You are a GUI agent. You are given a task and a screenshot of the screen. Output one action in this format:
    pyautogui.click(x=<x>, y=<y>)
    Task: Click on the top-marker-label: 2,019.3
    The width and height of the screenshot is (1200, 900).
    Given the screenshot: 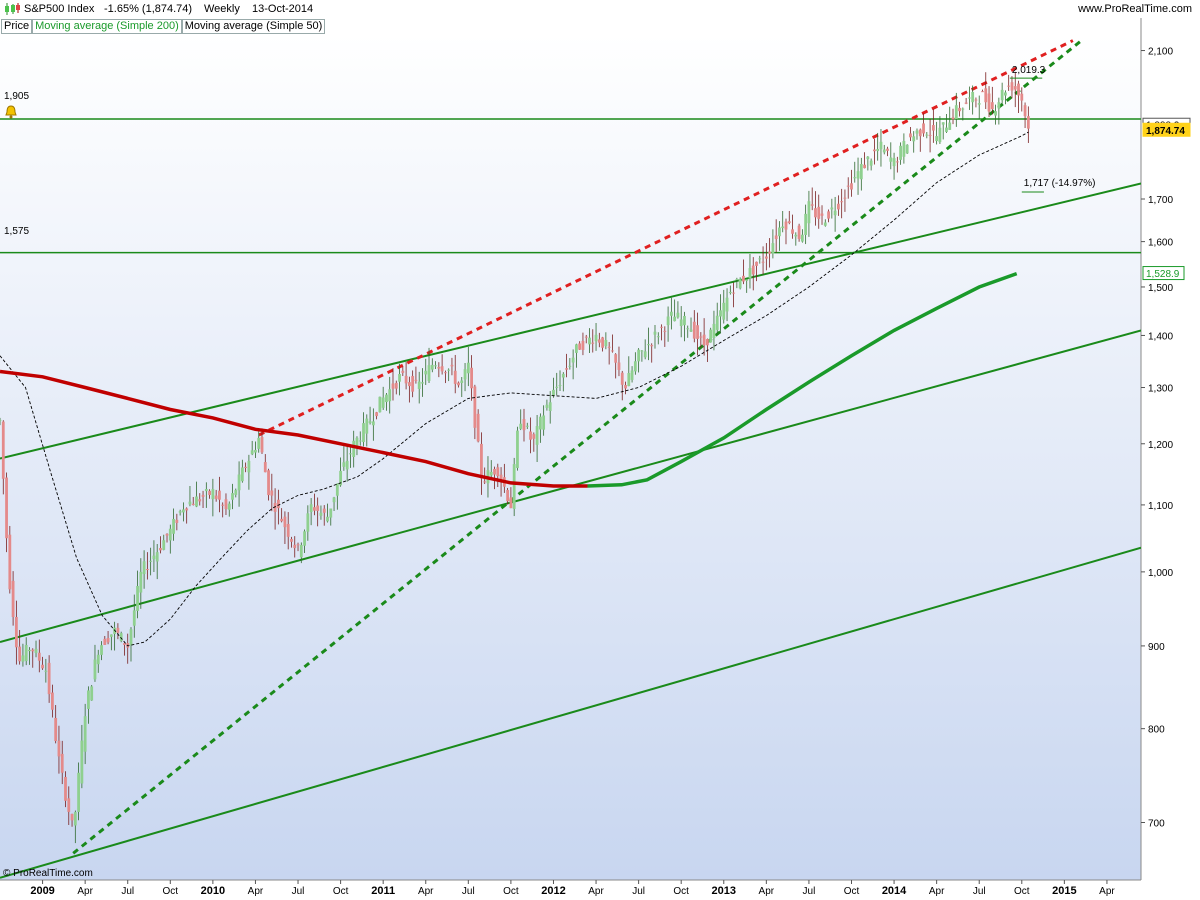 What is the action you would take?
    pyautogui.click(x=1028, y=71)
    